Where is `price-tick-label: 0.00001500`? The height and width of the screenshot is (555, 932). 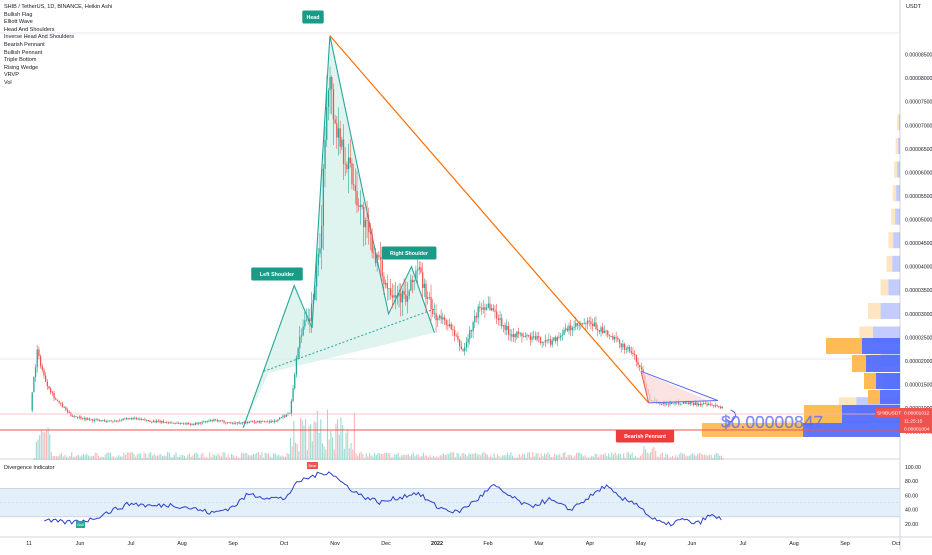 price-tick-label: 0.00001500 is located at coordinates (918, 386).